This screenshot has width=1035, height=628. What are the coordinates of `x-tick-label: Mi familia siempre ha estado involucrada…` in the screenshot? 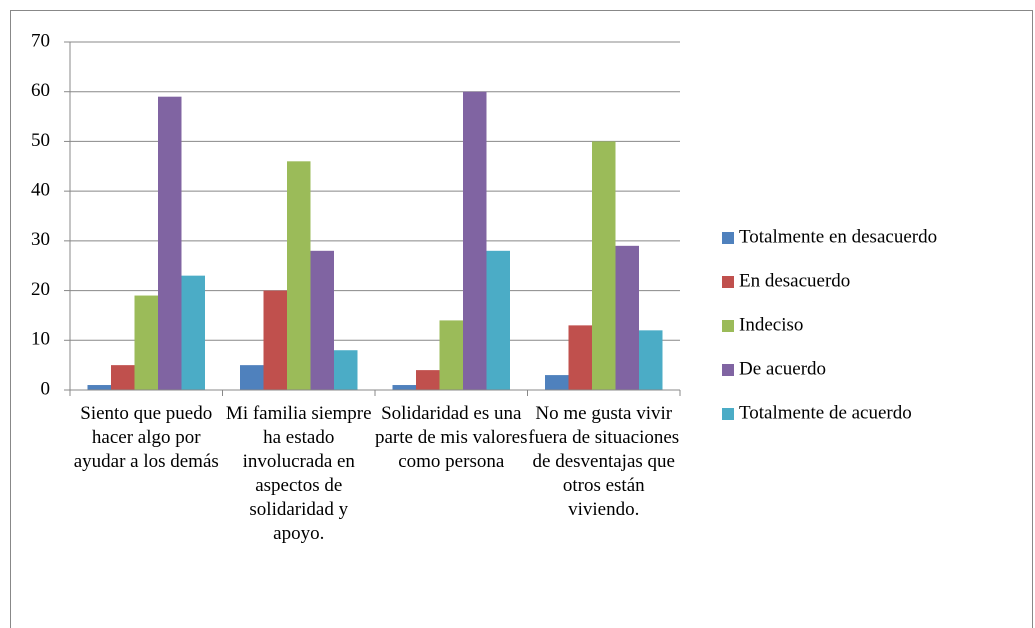 It's located at (298, 473).